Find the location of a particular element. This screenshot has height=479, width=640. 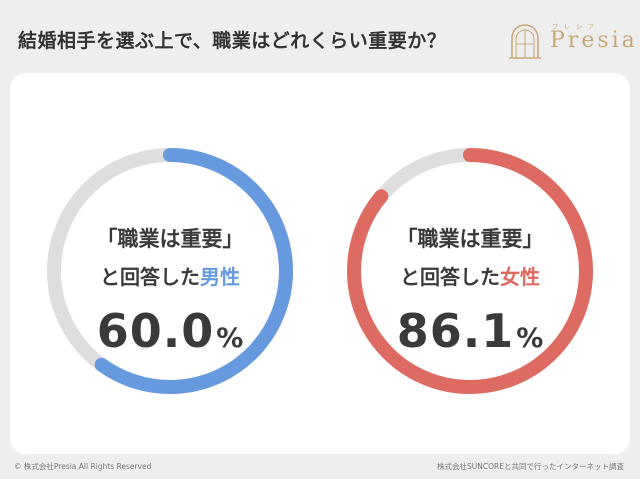

female-label-line2: と回答した女性 is located at coordinates (470, 275).